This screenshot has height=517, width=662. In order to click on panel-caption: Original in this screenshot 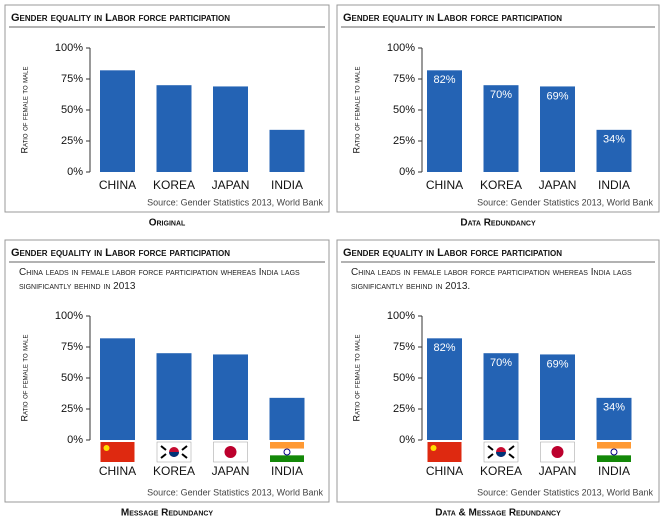, I will do `click(167, 223)`.